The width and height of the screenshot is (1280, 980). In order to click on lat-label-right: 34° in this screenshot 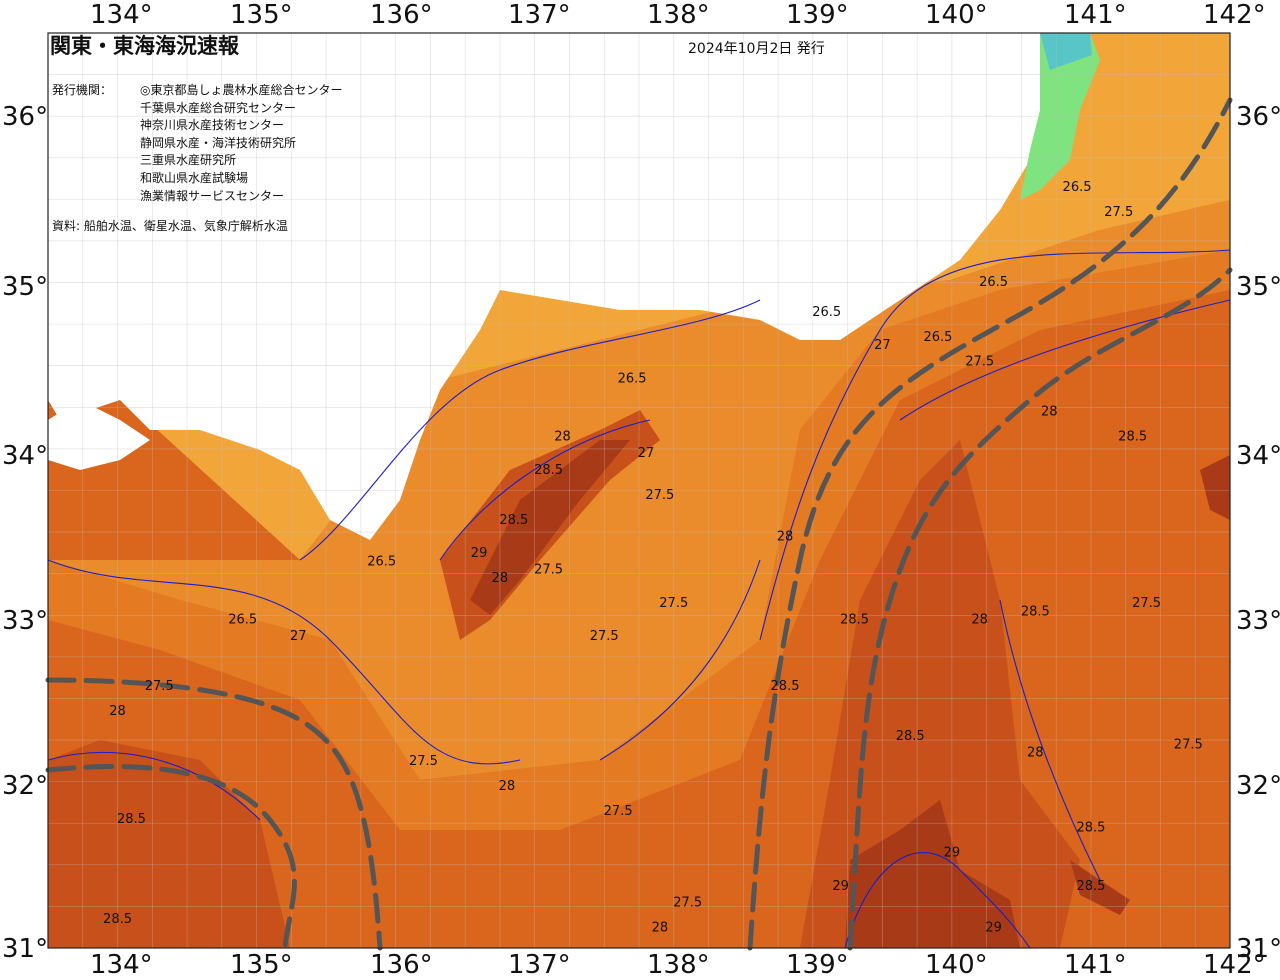, I will do `click(1258, 456)`.